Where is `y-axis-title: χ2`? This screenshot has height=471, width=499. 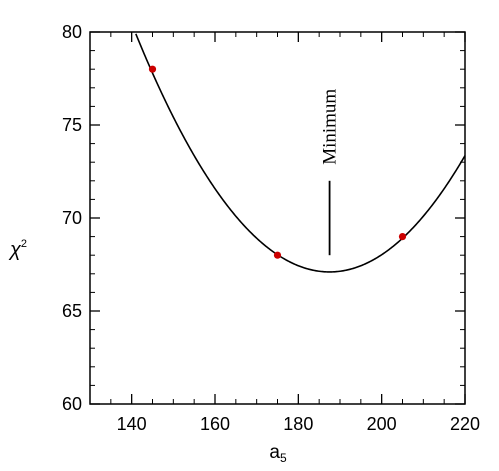
y-axis-title: χ2 is located at coordinates (17, 249).